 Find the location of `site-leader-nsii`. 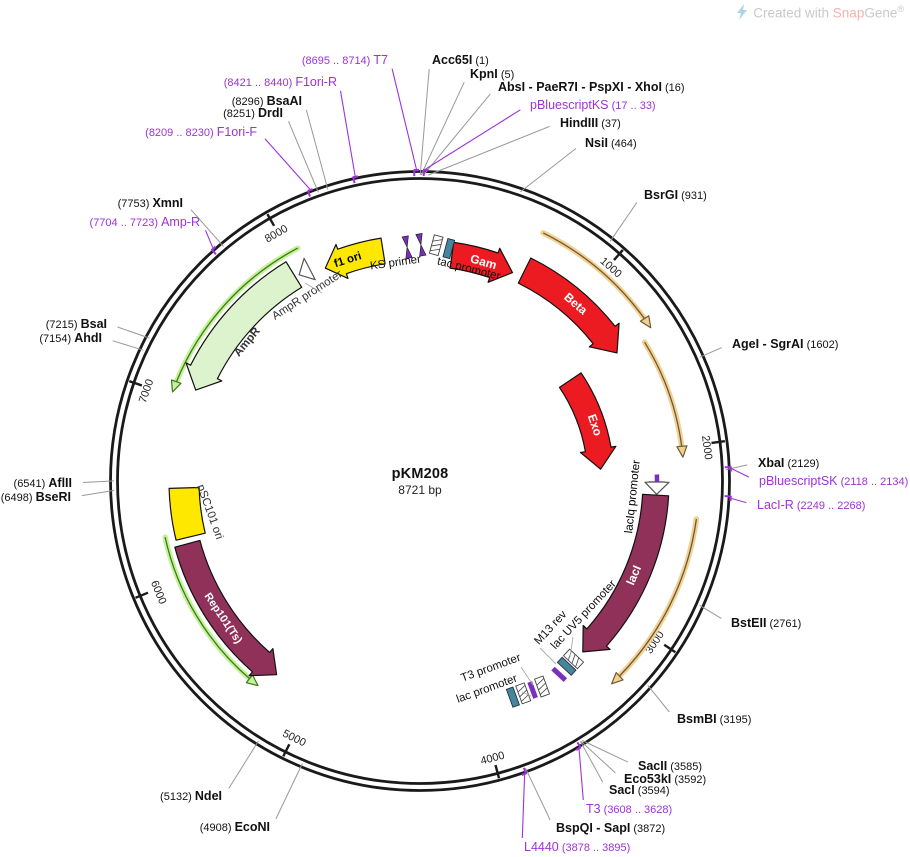

site-leader-nsii is located at coordinates (548, 170).